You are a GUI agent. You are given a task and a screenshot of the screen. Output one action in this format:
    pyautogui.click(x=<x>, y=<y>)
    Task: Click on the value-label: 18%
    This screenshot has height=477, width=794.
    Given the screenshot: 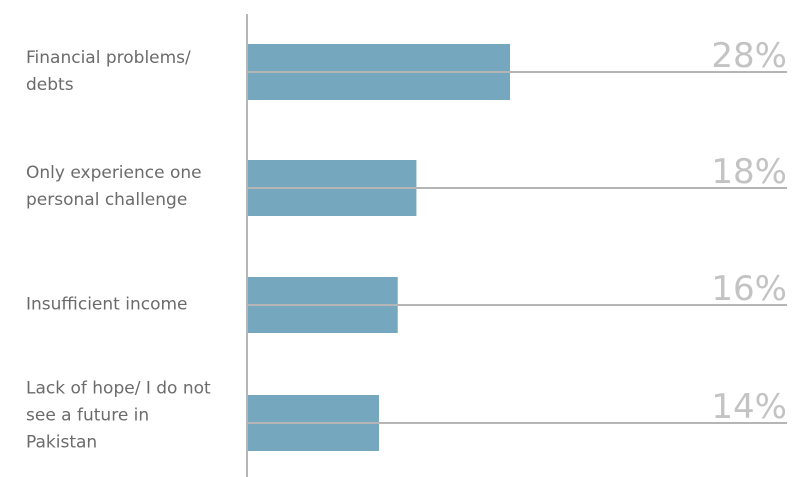 What is the action you would take?
    pyautogui.click(x=749, y=172)
    